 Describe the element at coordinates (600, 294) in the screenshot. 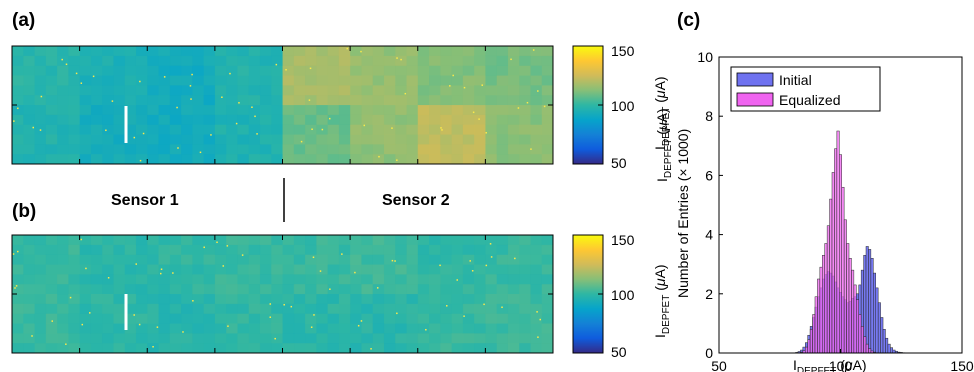

I see `colorbar-b-ticks` at that location.